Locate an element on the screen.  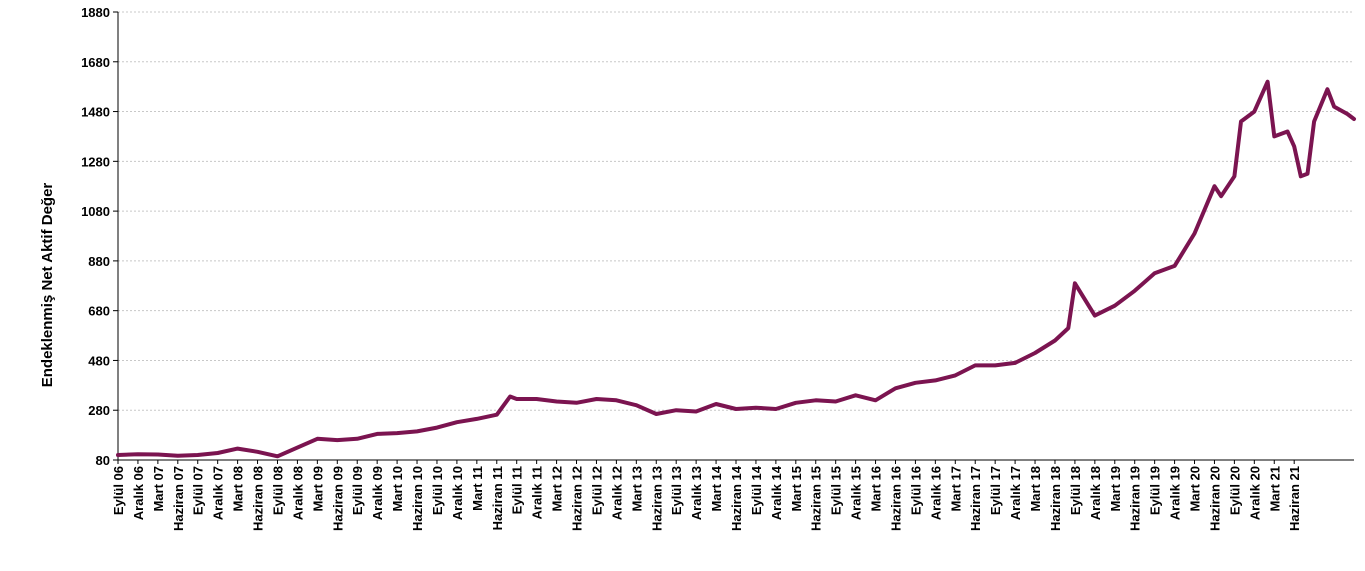
x-tick-label: Eylül 11 is located at coordinates (517, 490).